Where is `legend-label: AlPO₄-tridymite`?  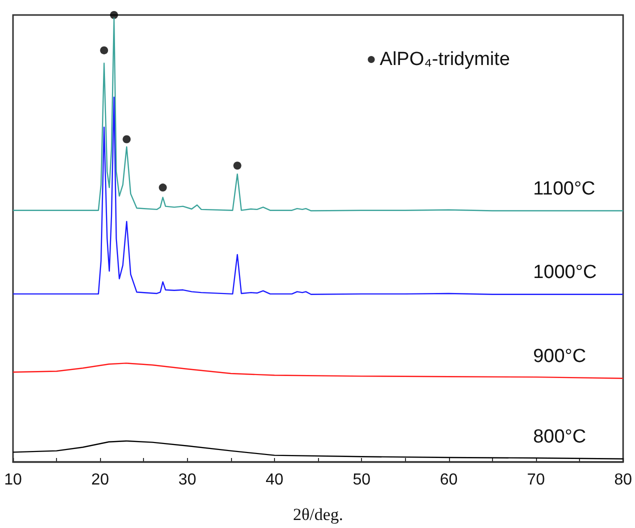 legend-label: AlPO₄-tridymite is located at coordinates (445, 59).